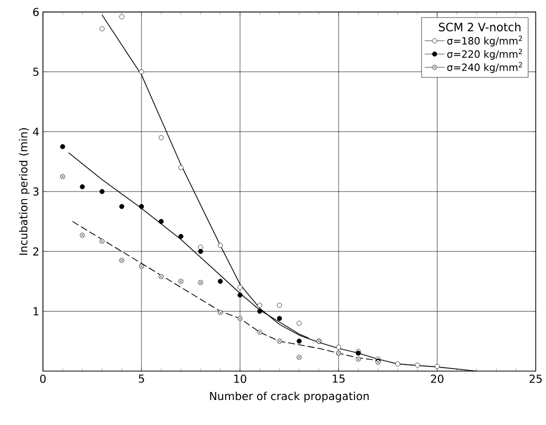 The height and width of the screenshot is (425, 546). I want to click on legend-label: σ=180 kg/mm$^{2}$, so click(484, 41).